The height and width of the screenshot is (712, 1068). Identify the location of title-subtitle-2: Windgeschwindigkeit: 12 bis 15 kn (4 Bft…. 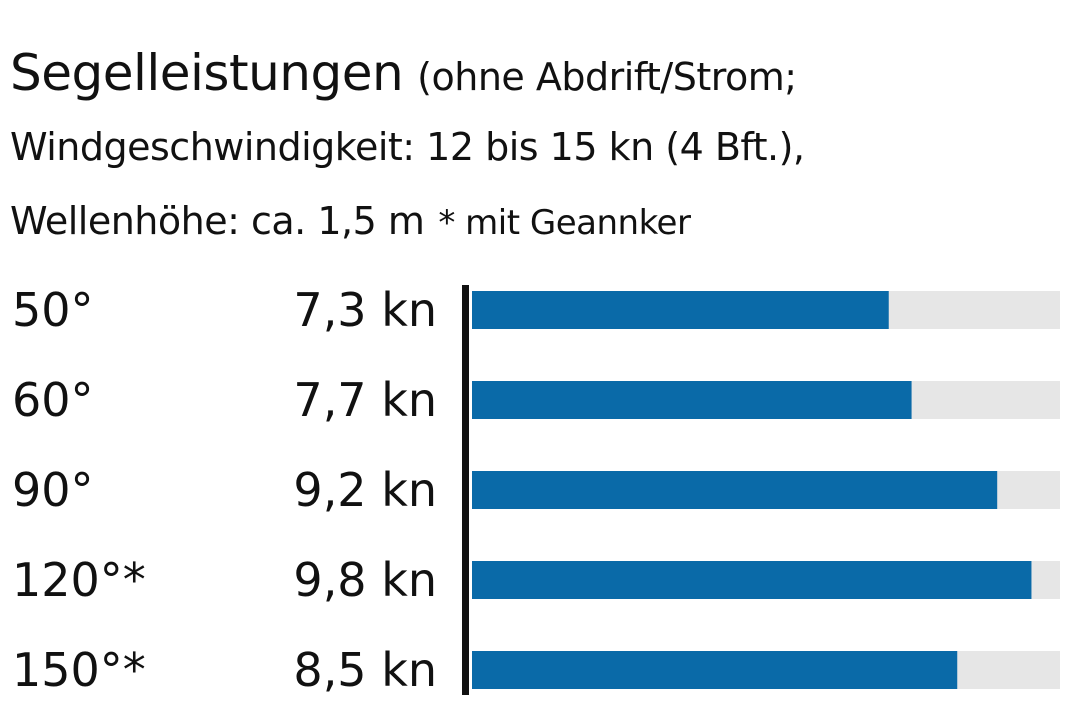
(407, 147).